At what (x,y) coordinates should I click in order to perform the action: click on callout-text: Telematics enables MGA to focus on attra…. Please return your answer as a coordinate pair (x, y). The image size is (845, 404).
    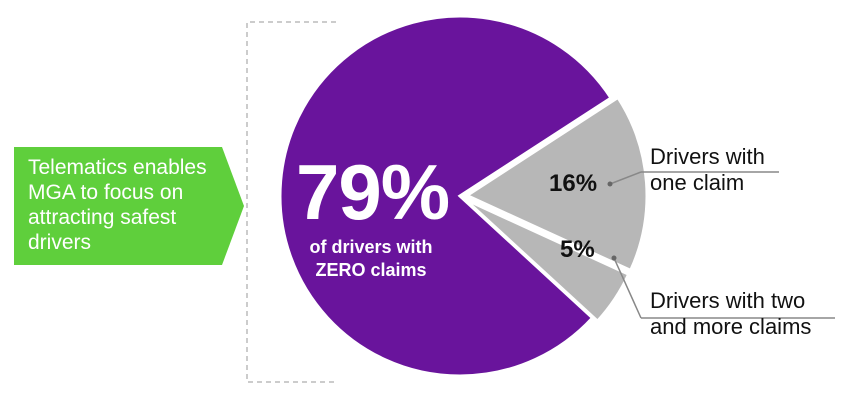
    Looking at the image, I should click on (117, 205).